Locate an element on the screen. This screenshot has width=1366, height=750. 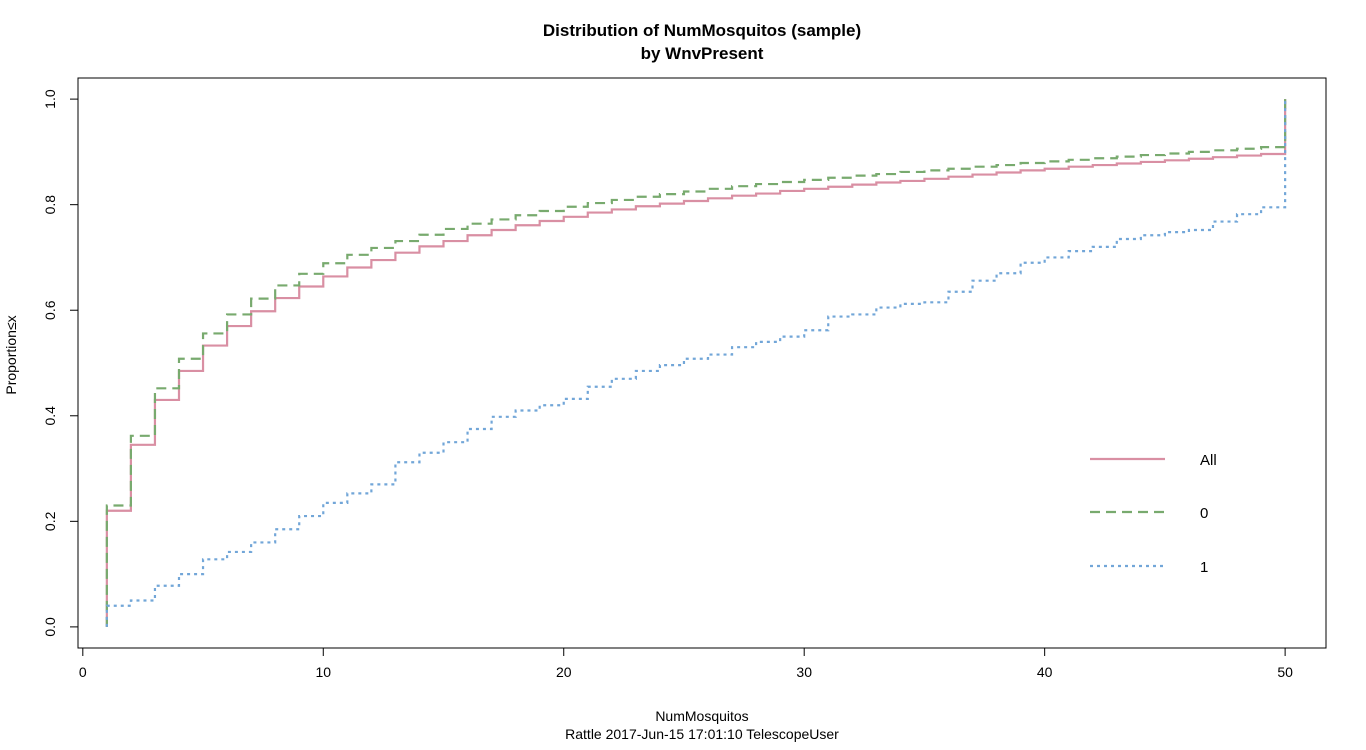
x-tick-label-30: 30 is located at coordinates (804, 672).